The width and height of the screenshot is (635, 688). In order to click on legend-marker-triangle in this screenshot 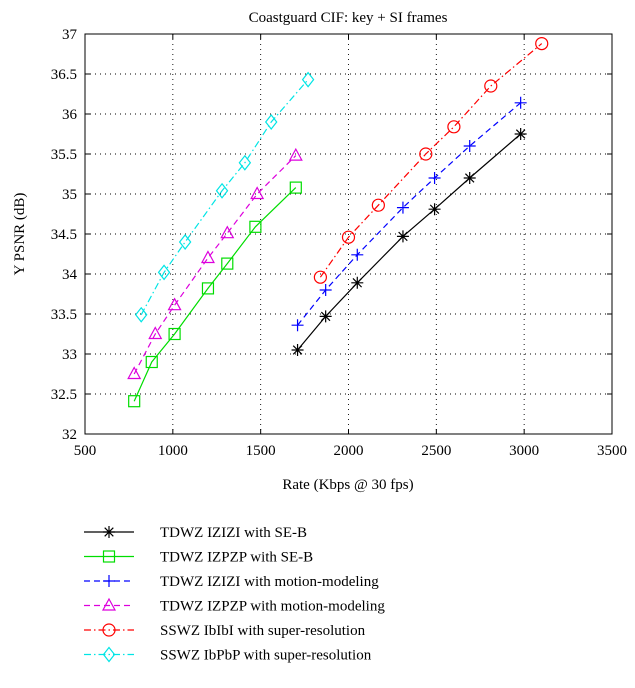, I will do `click(109, 604)`.